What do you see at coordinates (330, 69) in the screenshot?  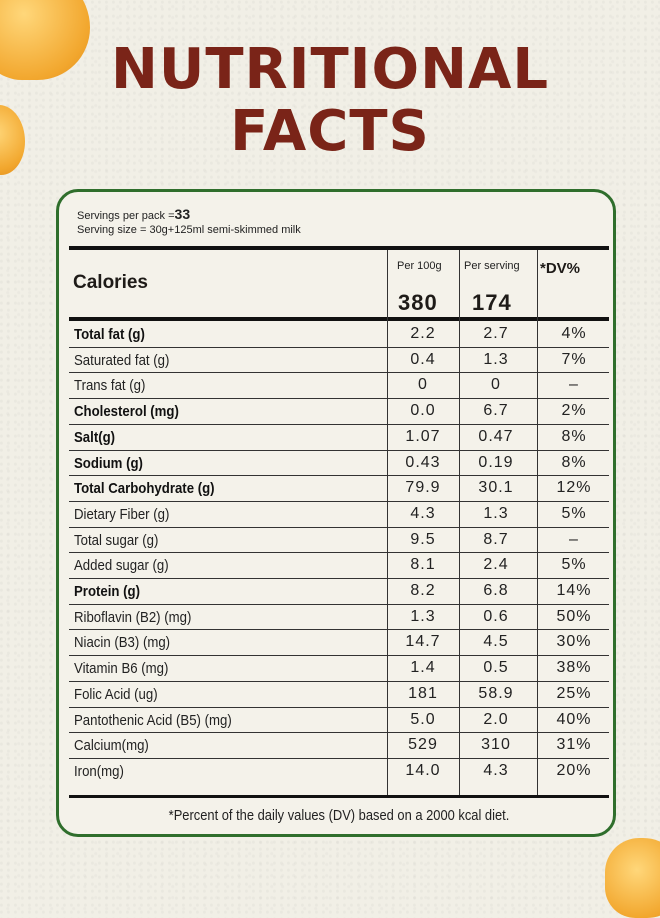 I see `page-title-line1: NUTRITIONAL` at bounding box center [330, 69].